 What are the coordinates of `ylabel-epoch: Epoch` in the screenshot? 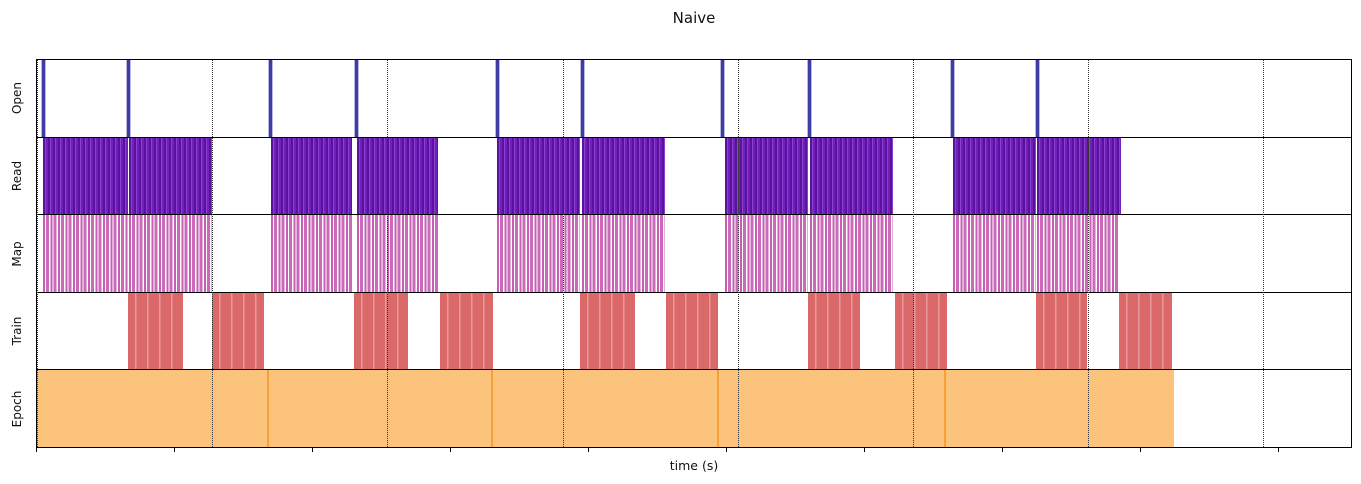 It's located at (17, 409).